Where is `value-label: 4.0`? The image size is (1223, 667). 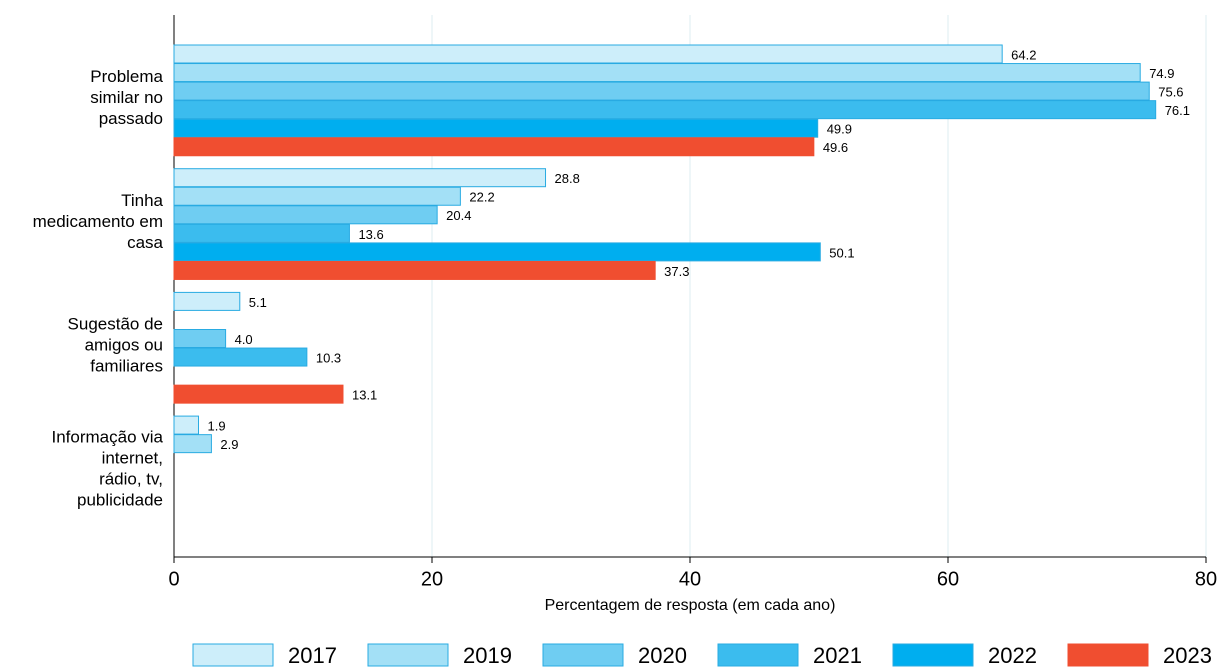 value-label: 4.0 is located at coordinates (244, 339).